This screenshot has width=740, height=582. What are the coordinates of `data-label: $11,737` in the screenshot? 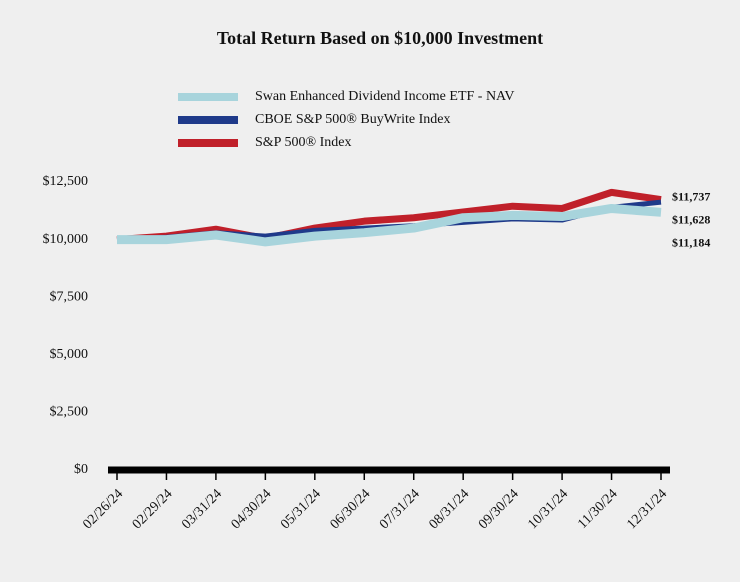 It's located at (691, 196).